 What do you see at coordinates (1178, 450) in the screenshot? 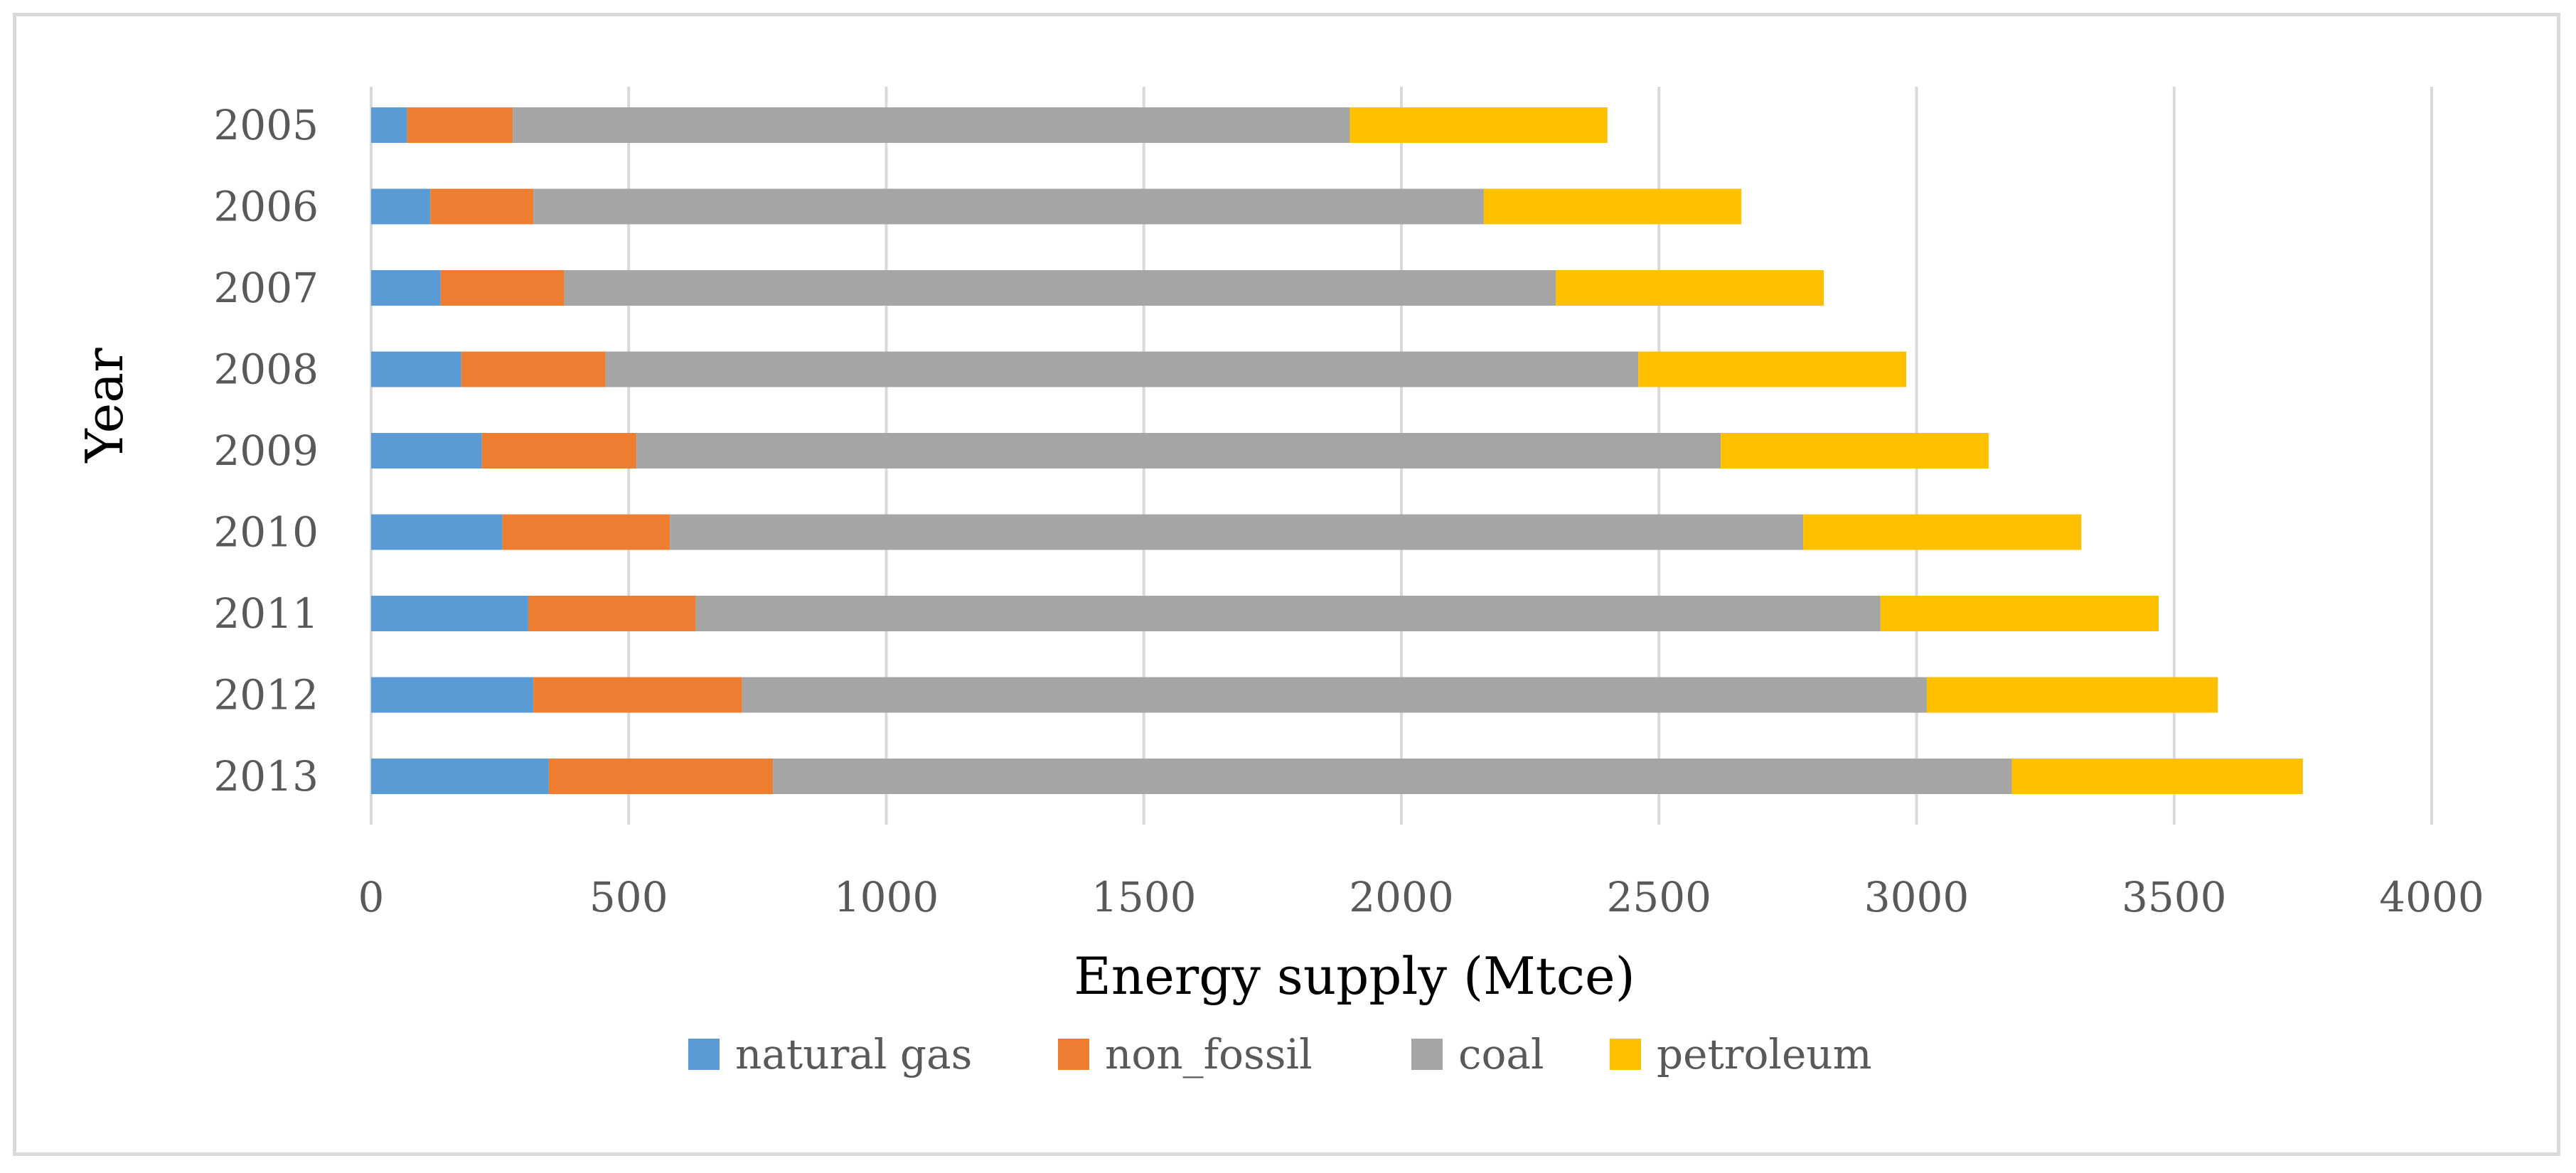
I see `bar-coal-2009` at bounding box center [1178, 450].